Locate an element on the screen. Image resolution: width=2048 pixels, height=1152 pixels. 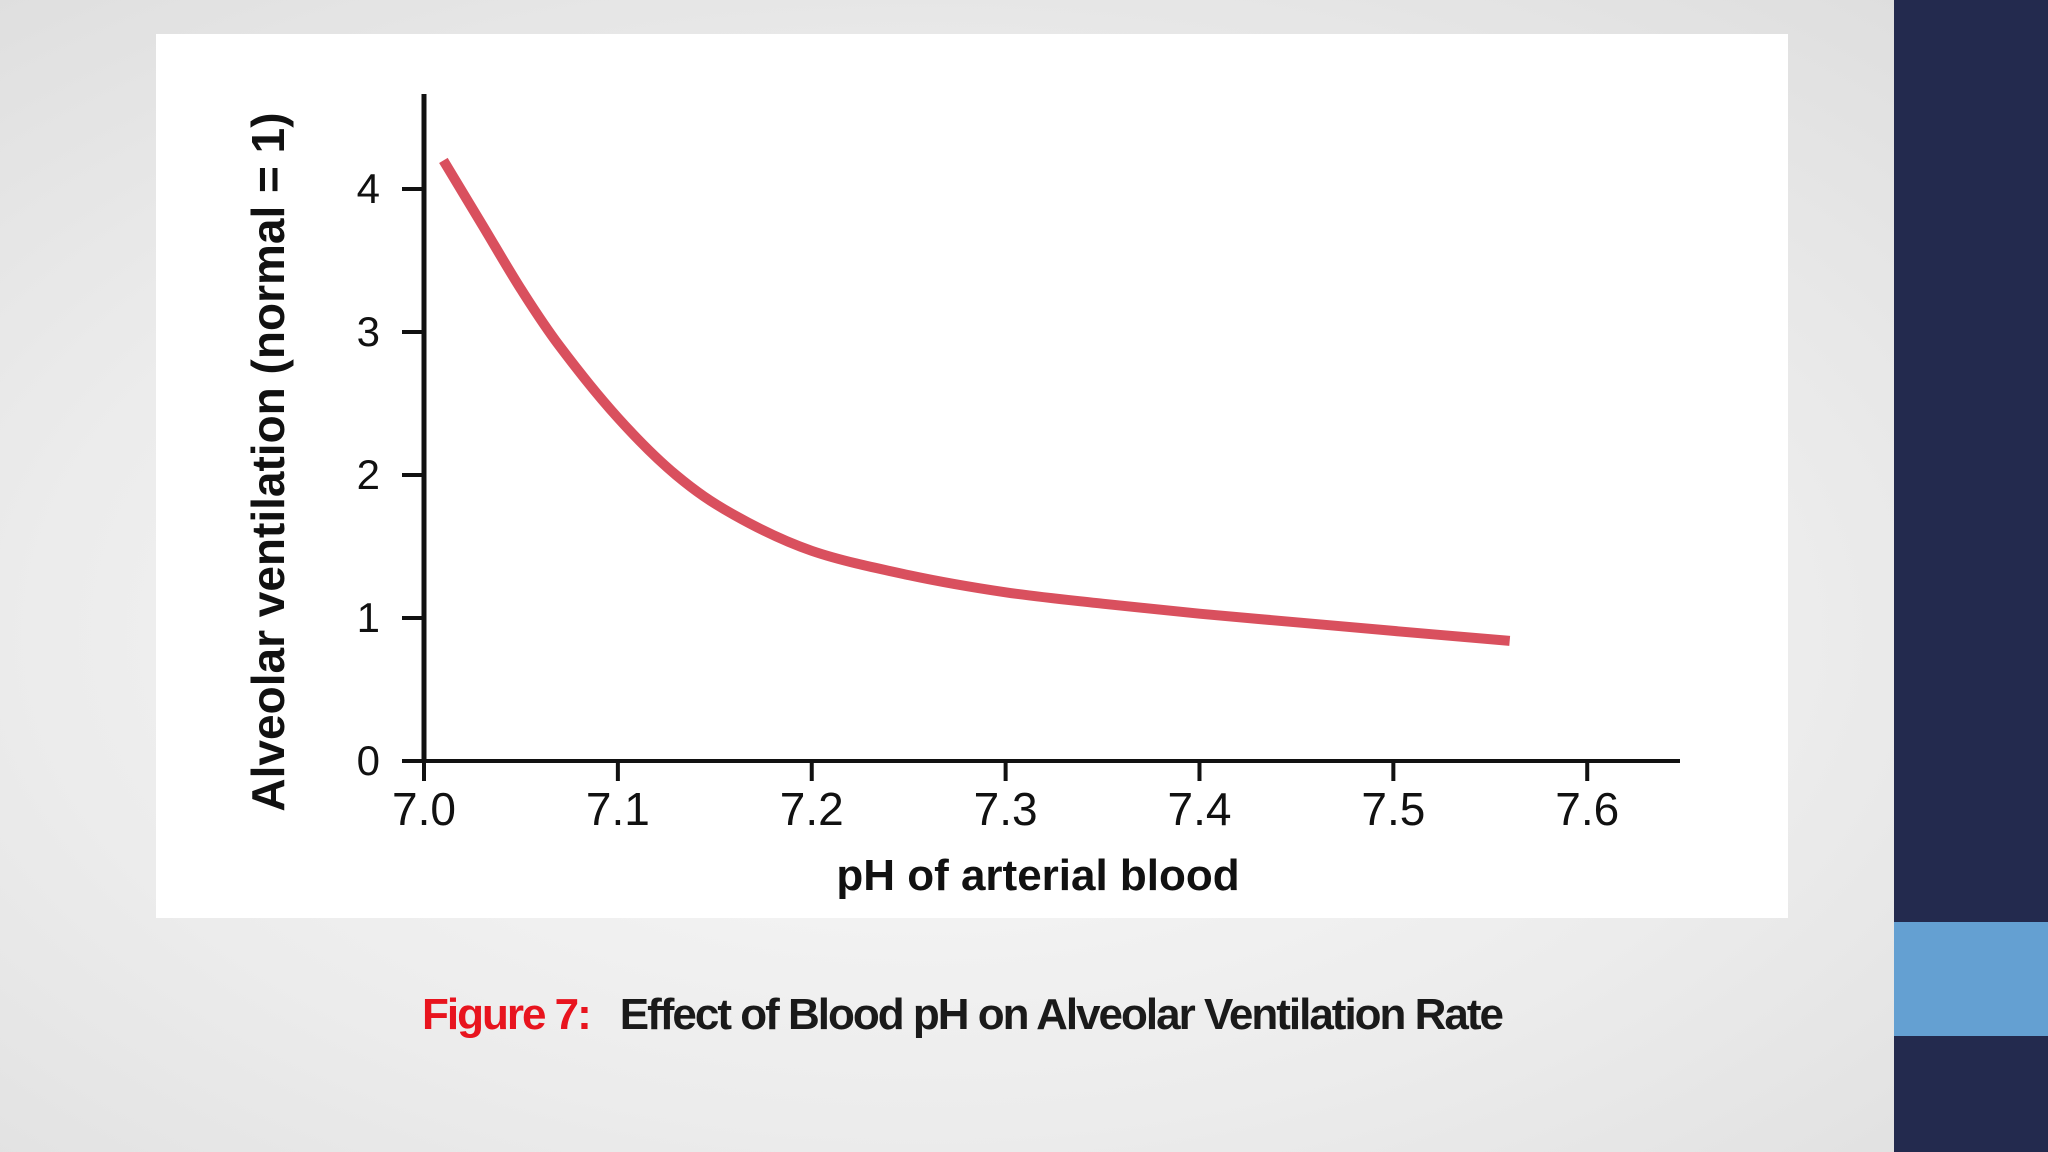
y-tick-label-1: 1 is located at coordinates (368, 617).